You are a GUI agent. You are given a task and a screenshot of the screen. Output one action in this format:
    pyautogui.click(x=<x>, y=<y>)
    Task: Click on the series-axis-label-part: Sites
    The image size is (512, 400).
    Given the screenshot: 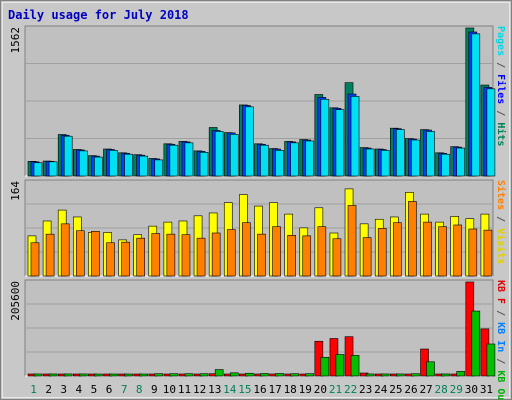 What is the action you would take?
    pyautogui.click(x=501, y=195)
    